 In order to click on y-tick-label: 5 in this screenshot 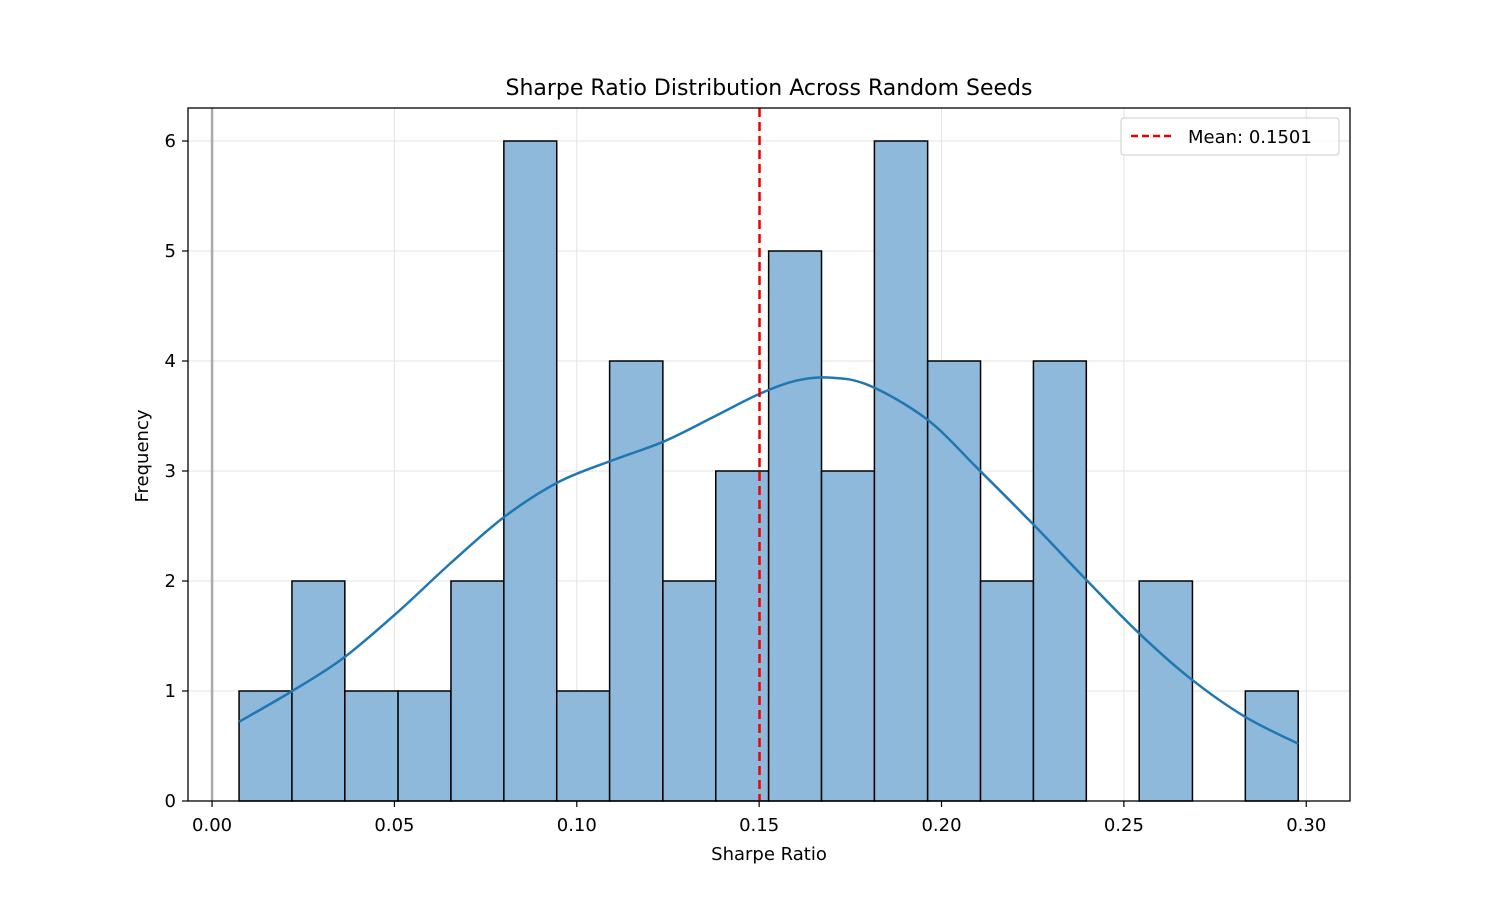, I will do `click(170, 251)`.